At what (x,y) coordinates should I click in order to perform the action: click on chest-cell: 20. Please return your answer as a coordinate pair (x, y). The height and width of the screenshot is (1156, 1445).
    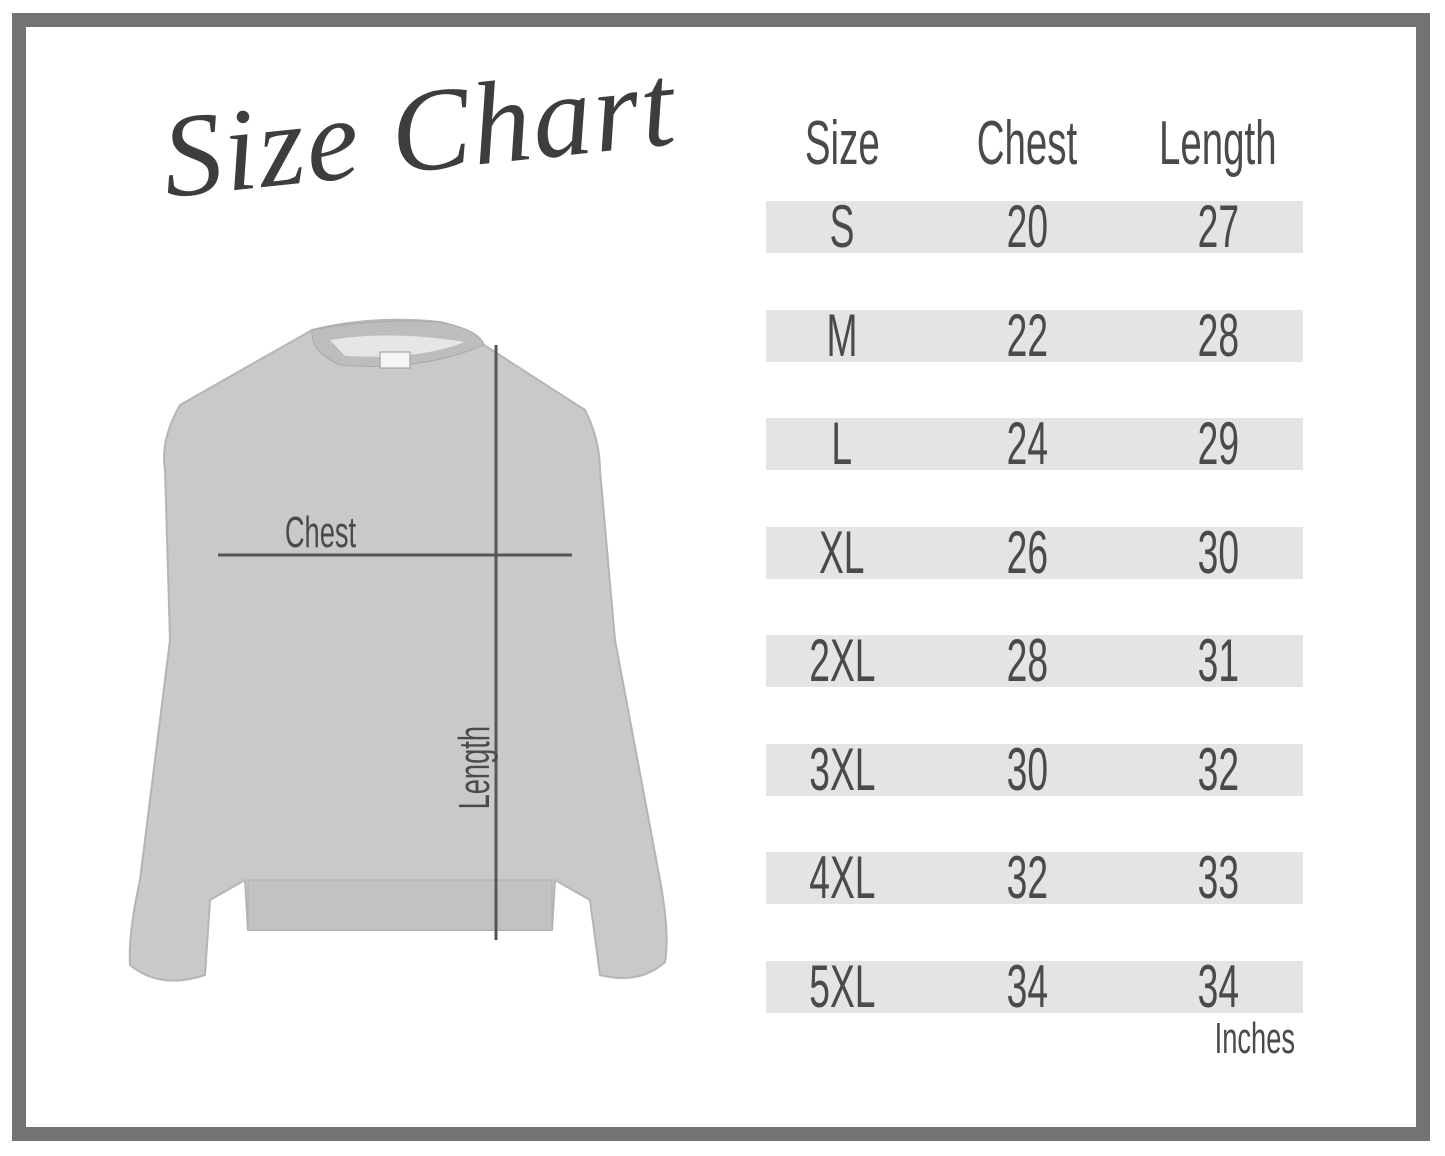
    Looking at the image, I should click on (1027, 226).